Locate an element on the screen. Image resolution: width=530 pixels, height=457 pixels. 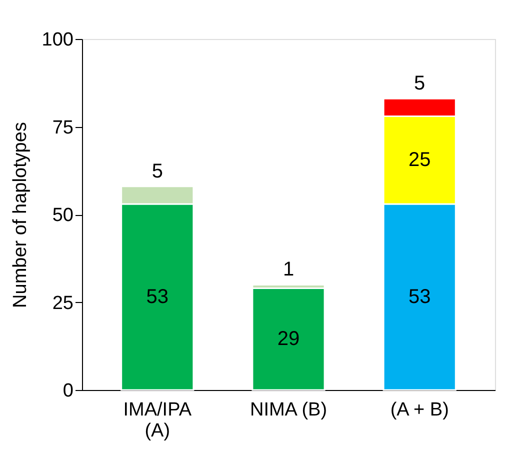
data-label: 25 is located at coordinates (419, 160).